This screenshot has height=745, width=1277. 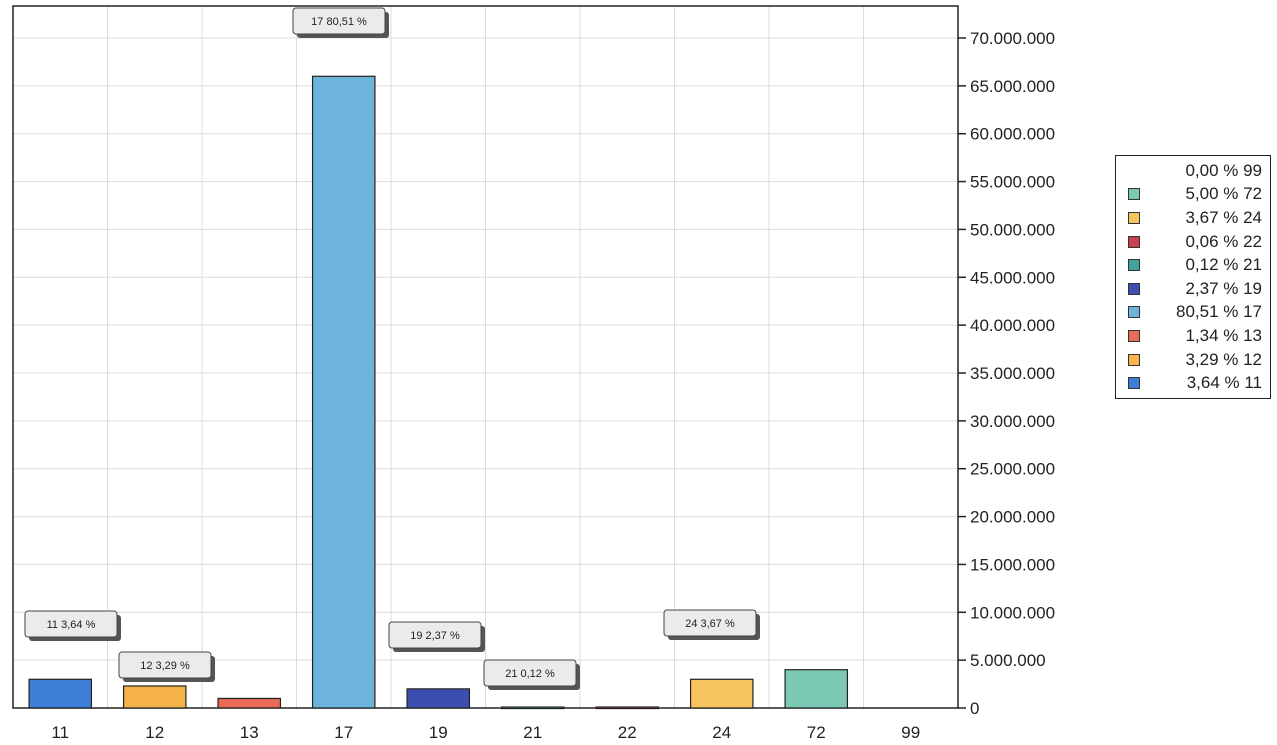 I want to click on svg-text: 17 80,51 %, so click(x=339, y=22).